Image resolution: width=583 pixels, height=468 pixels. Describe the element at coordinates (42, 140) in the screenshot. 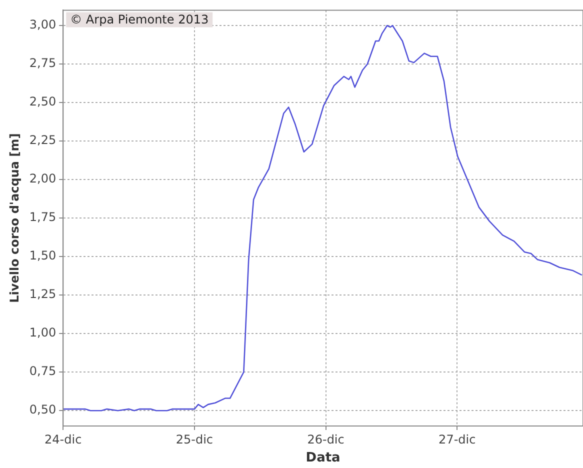

I see `y-tick-label: 2,25` at that location.